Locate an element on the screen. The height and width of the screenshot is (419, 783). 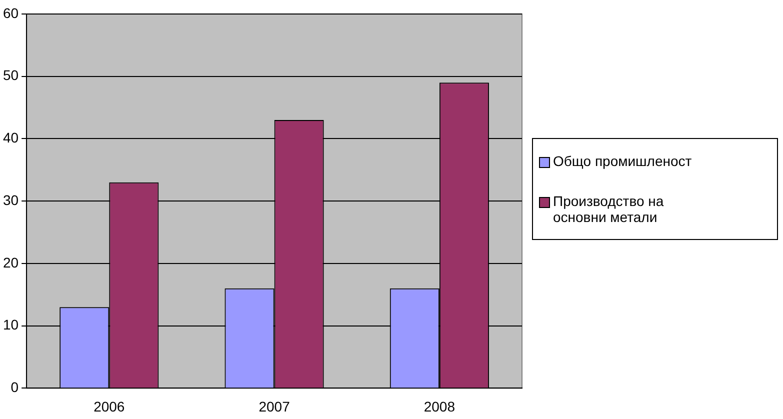
y-tick-label: 30 is located at coordinates (10, 200).